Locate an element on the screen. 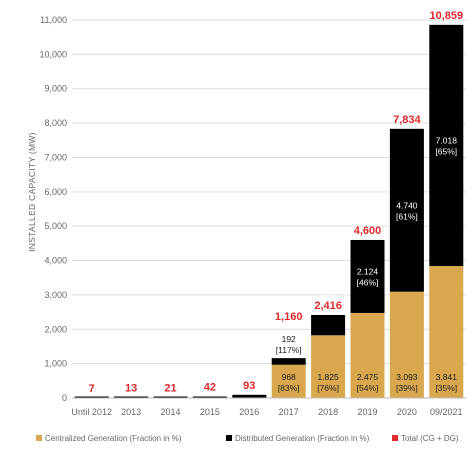 The image size is (472, 456). total-label: 2,416 is located at coordinates (328, 306).